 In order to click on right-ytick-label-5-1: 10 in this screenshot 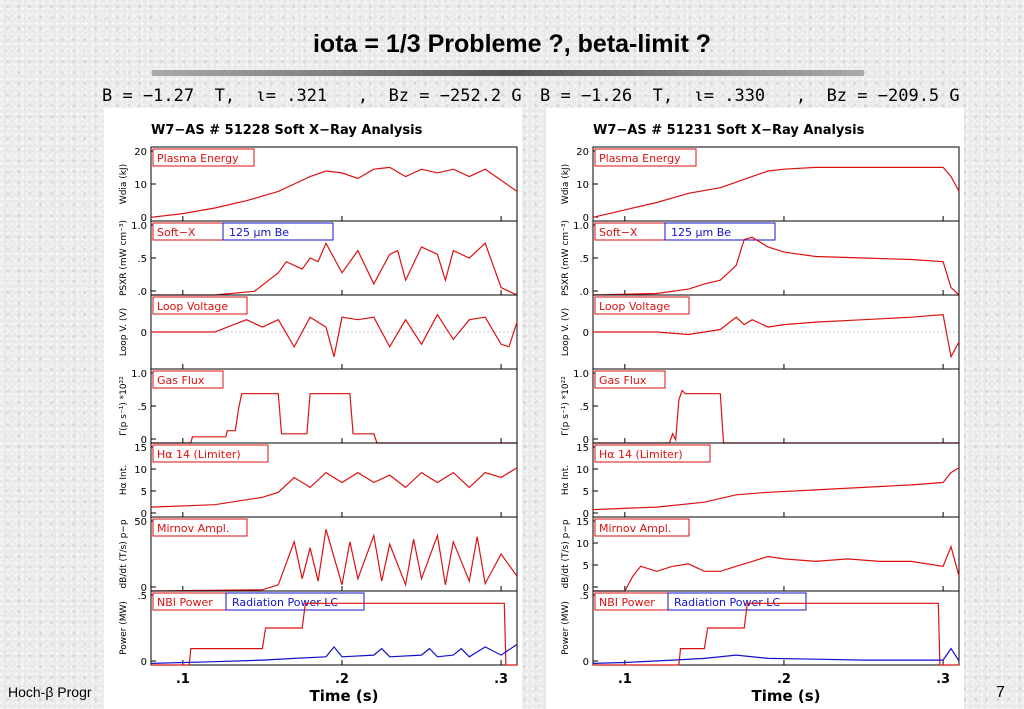, I will do `click(582, 544)`.